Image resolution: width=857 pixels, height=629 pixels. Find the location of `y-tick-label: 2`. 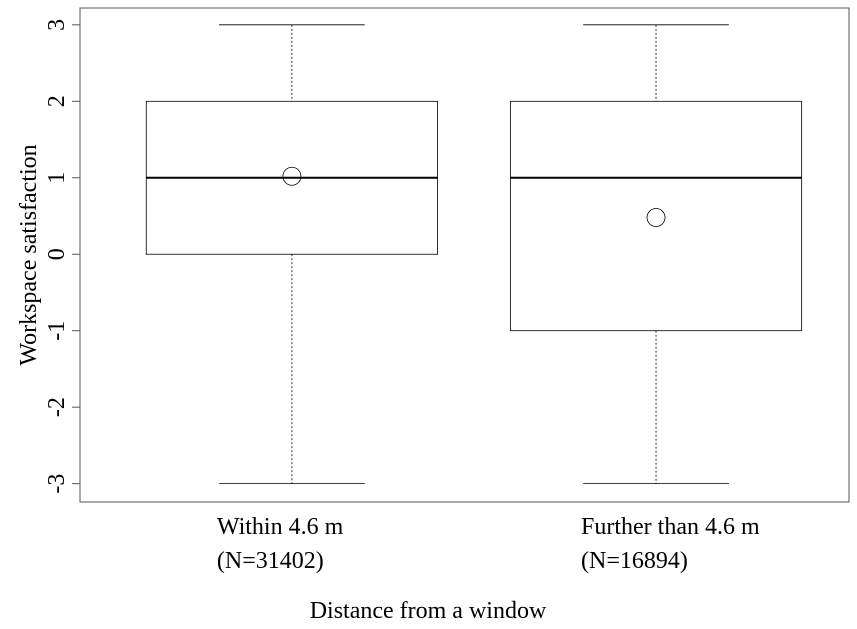

y-tick-label: 2 is located at coordinates (57, 101).